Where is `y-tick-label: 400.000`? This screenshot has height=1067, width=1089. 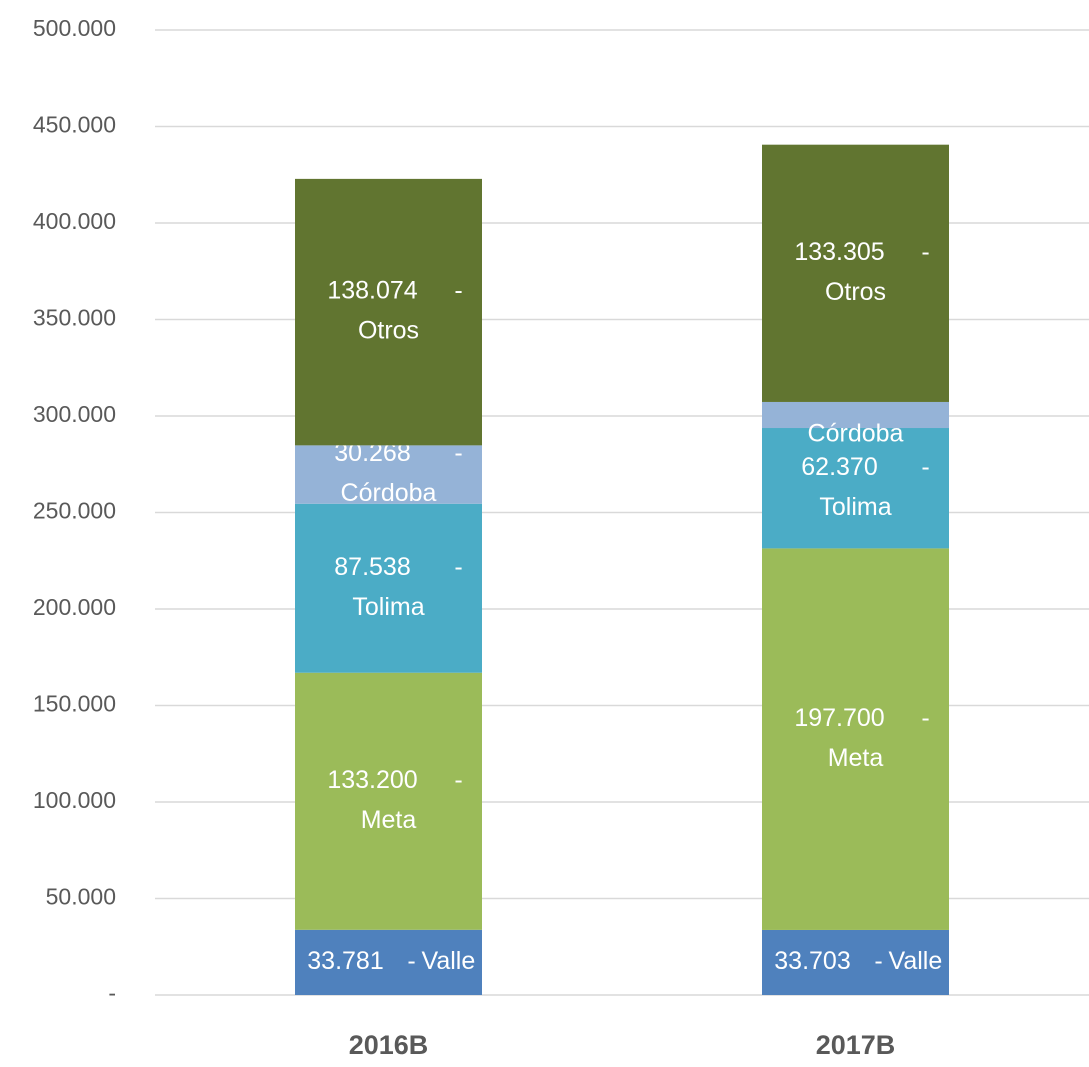
y-tick-label: 400.000 is located at coordinates (74, 221).